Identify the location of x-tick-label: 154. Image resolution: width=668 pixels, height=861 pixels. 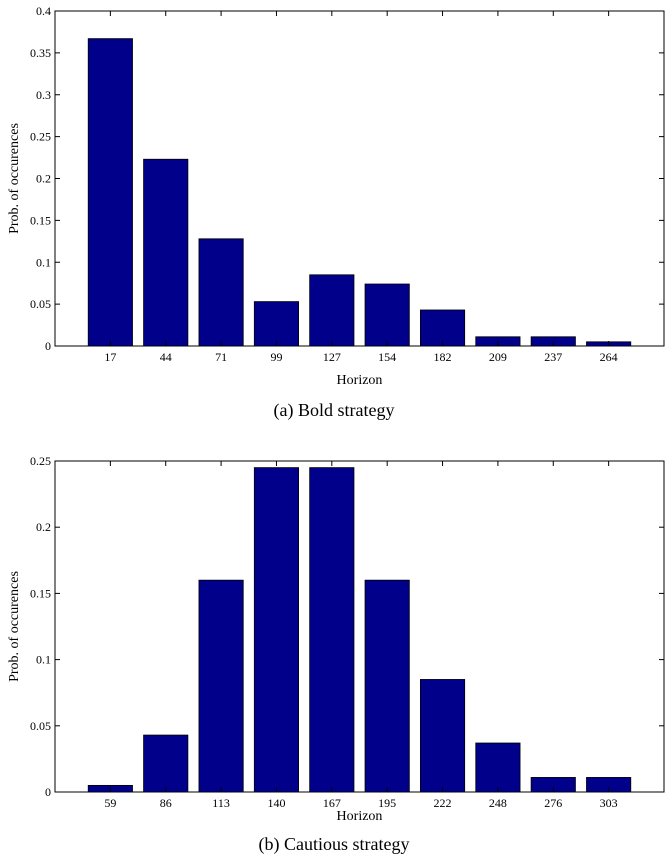
(387, 357).